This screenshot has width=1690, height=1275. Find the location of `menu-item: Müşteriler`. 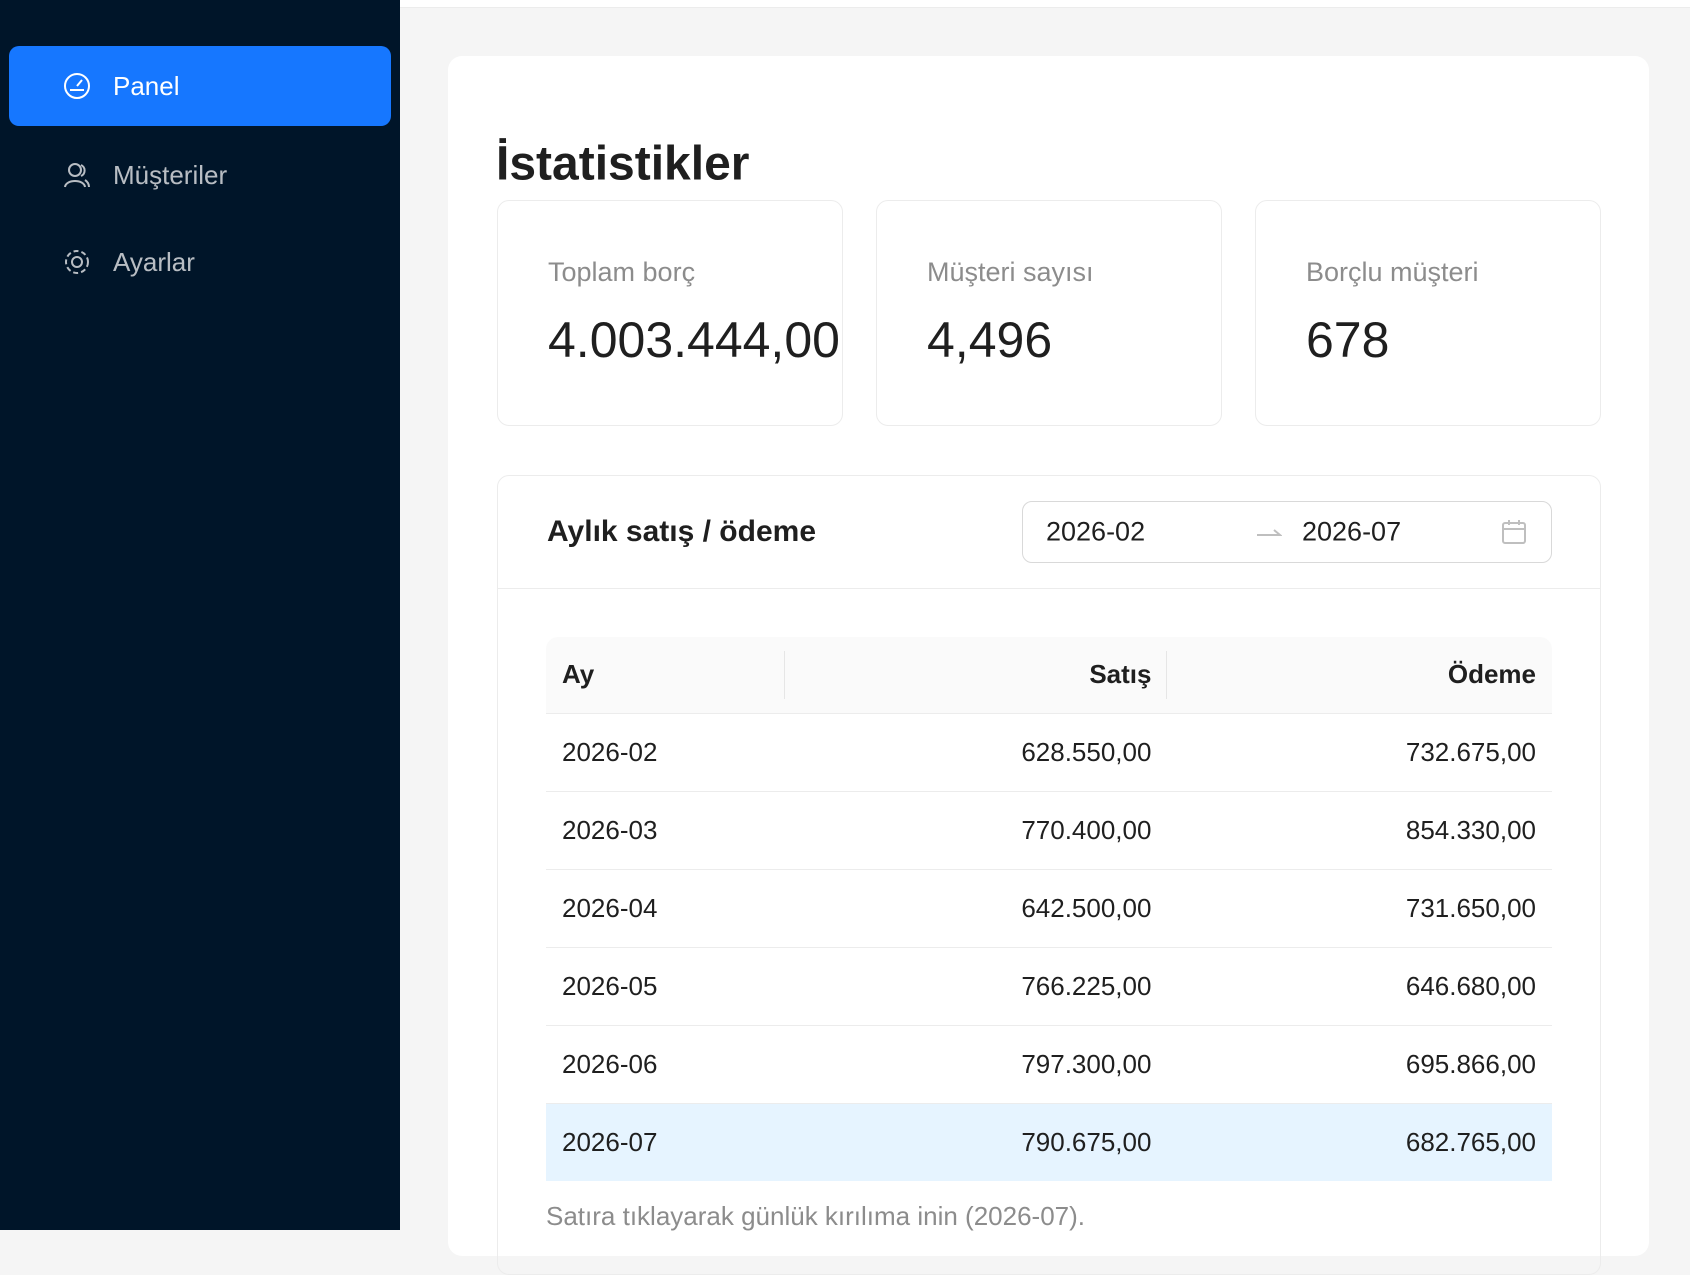

menu-item: Müşteriler is located at coordinates (200, 175).